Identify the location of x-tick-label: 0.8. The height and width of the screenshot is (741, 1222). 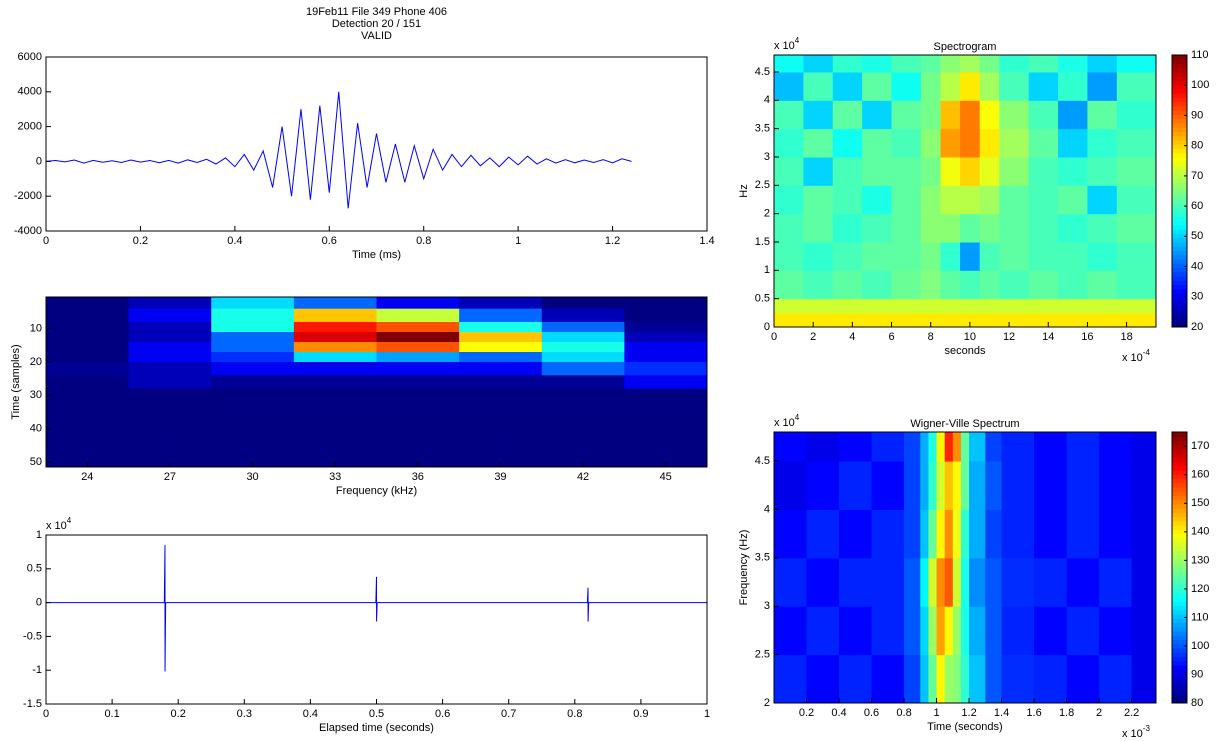
(903, 713).